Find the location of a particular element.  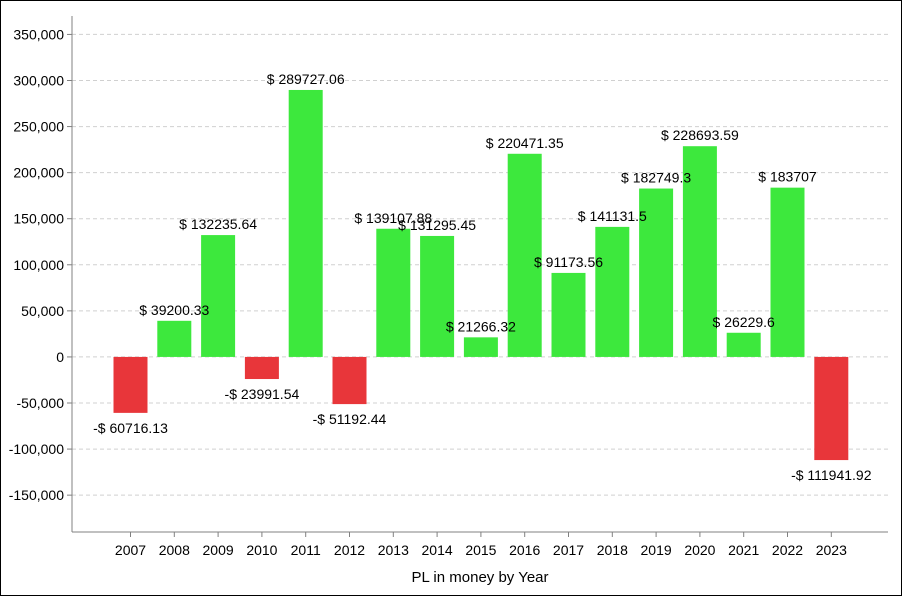

x-tick-label: 2007 is located at coordinates (130, 550).